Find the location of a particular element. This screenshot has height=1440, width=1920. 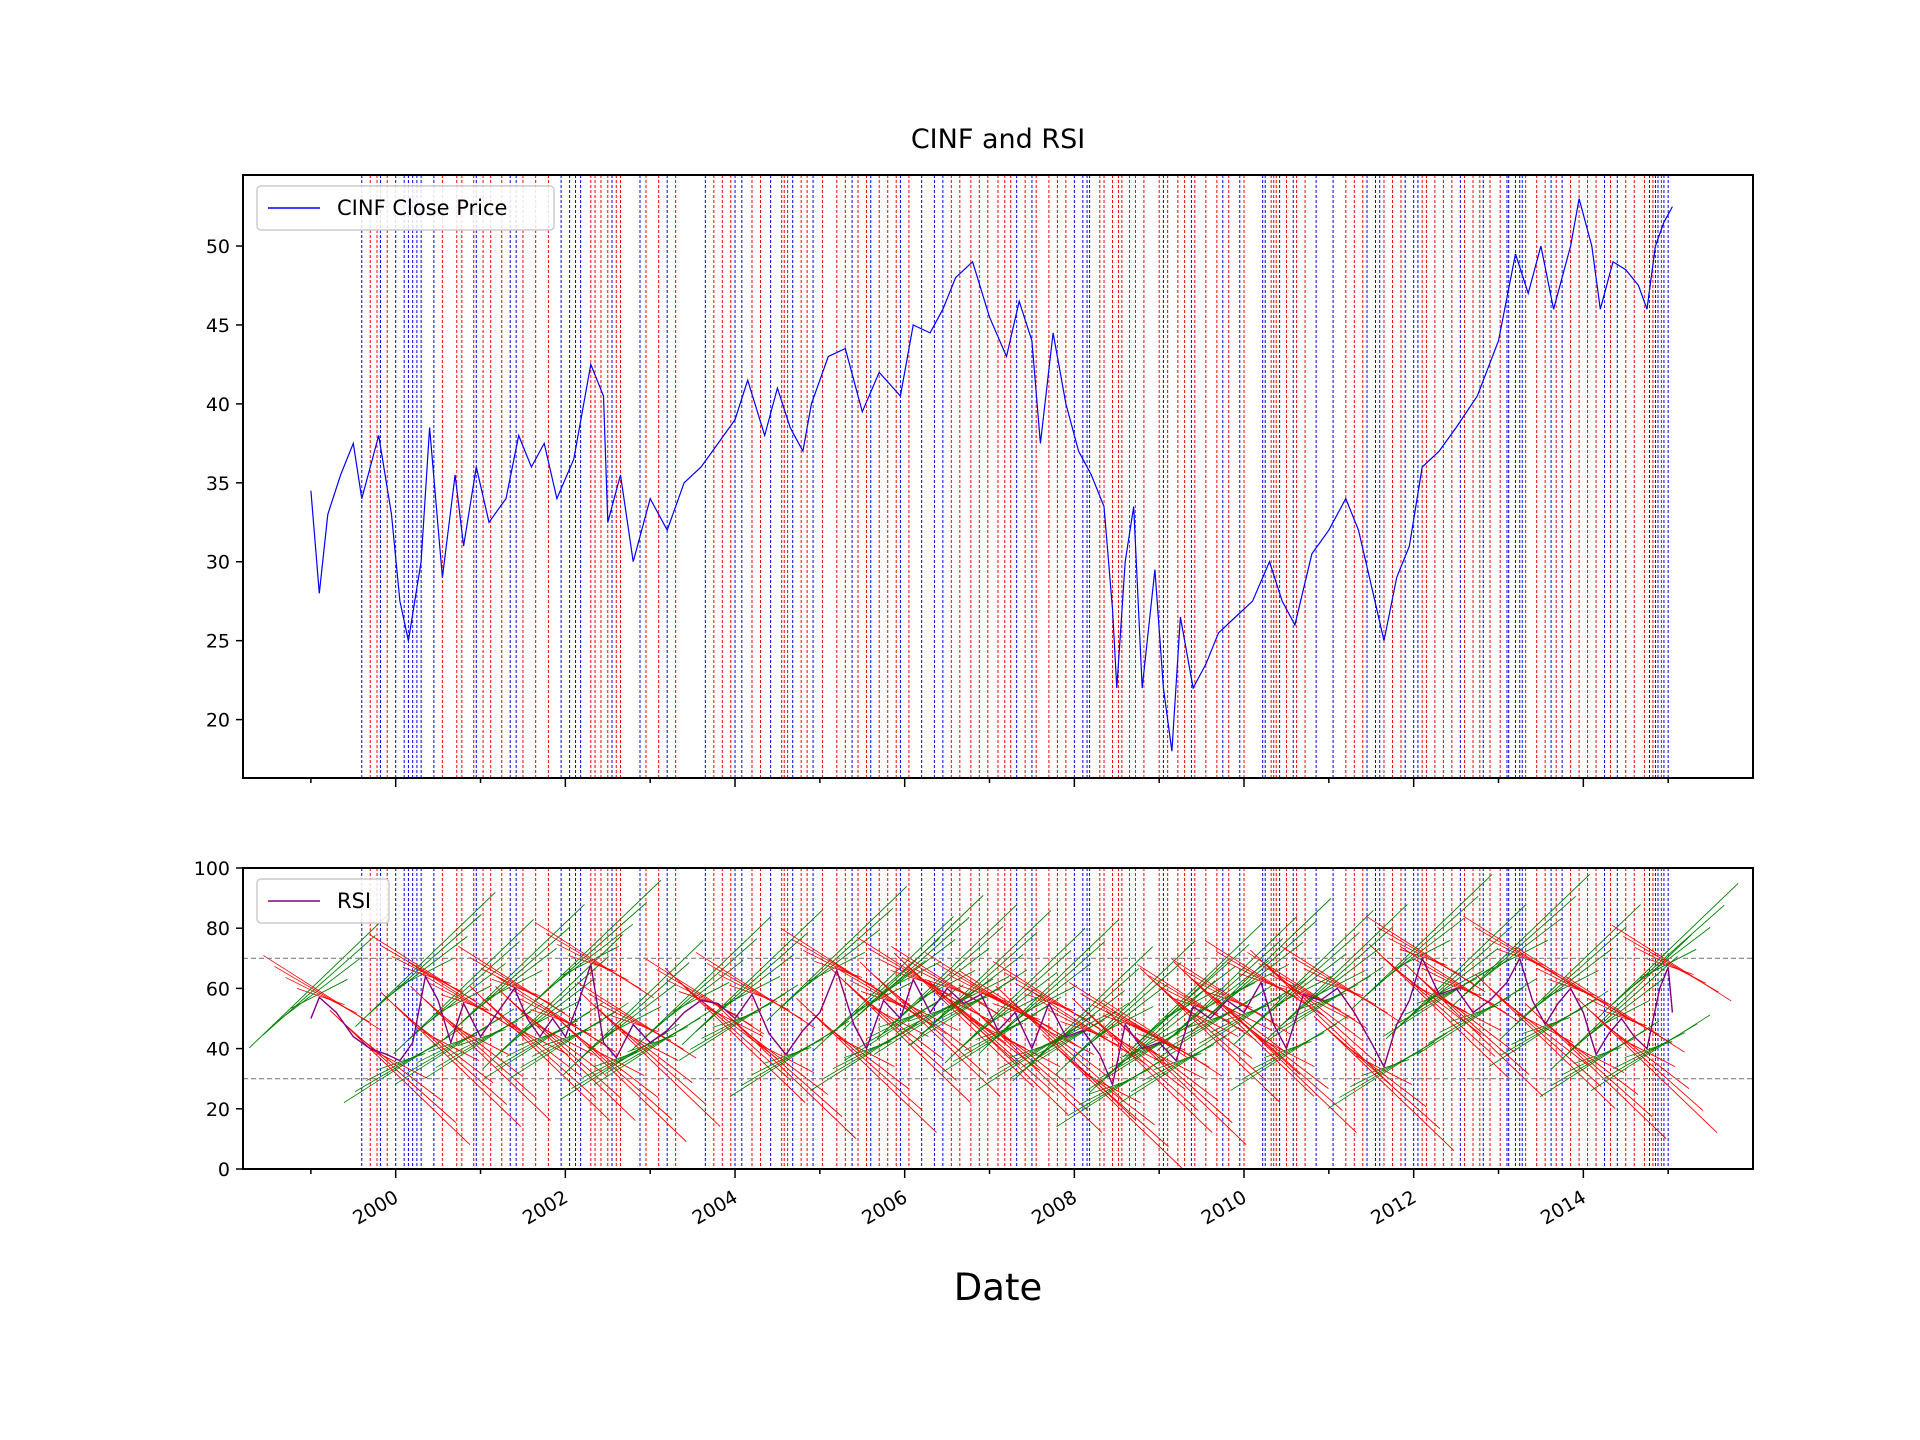

price-y-tick-label: 20 is located at coordinates (218, 721).